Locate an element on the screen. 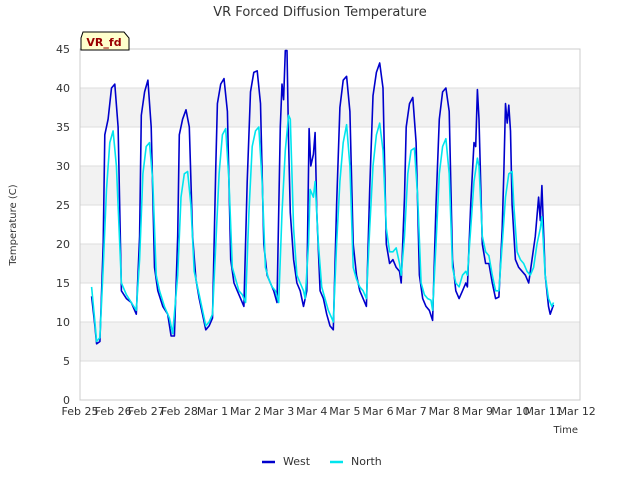 The width and height of the screenshot is (640, 480). x-tick-label: Mar 9 is located at coordinates (477, 411).